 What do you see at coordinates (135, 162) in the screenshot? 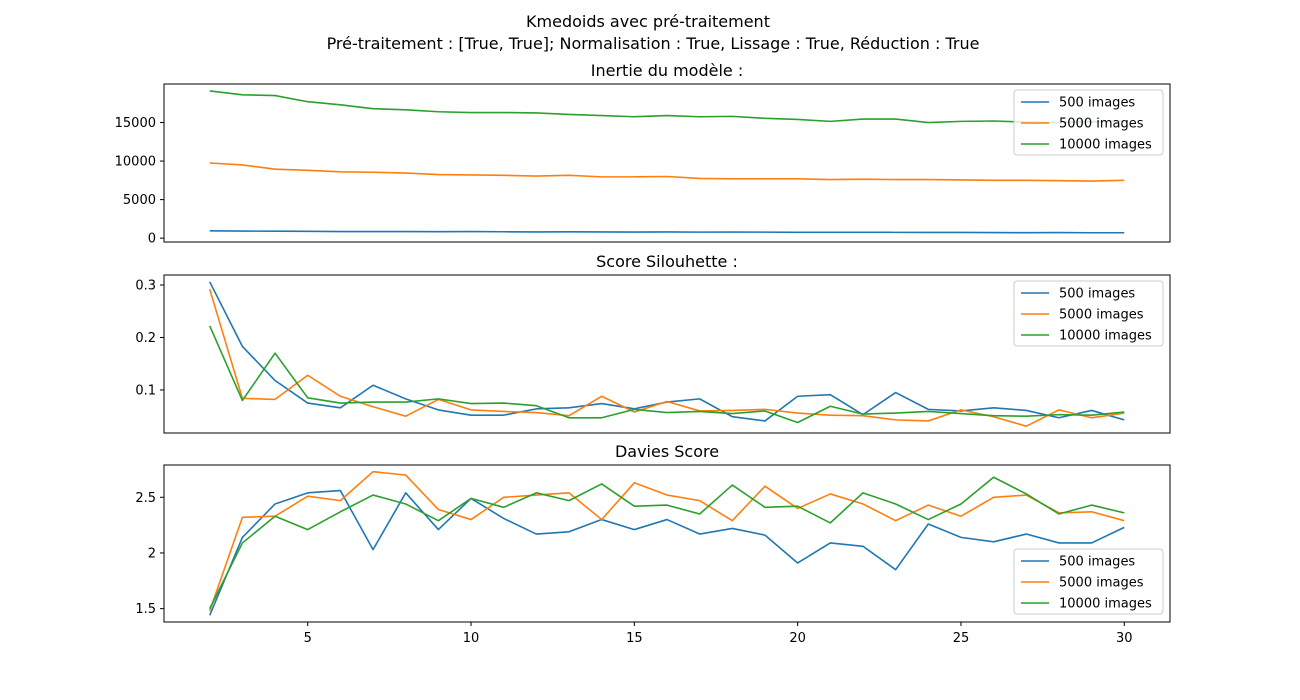
I see `y-tick-label: 10000` at bounding box center [135, 162].